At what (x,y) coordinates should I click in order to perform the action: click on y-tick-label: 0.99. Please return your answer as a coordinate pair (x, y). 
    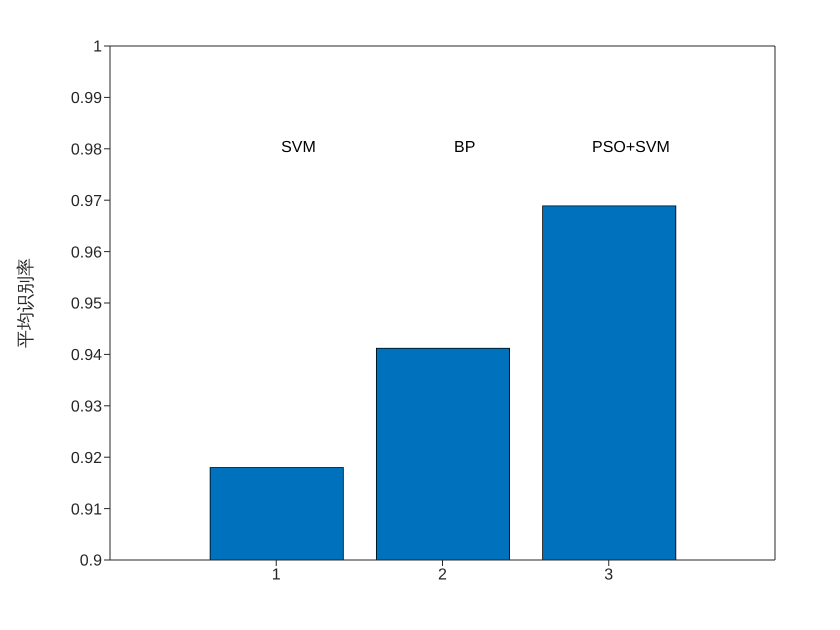
    Looking at the image, I should click on (86, 99).